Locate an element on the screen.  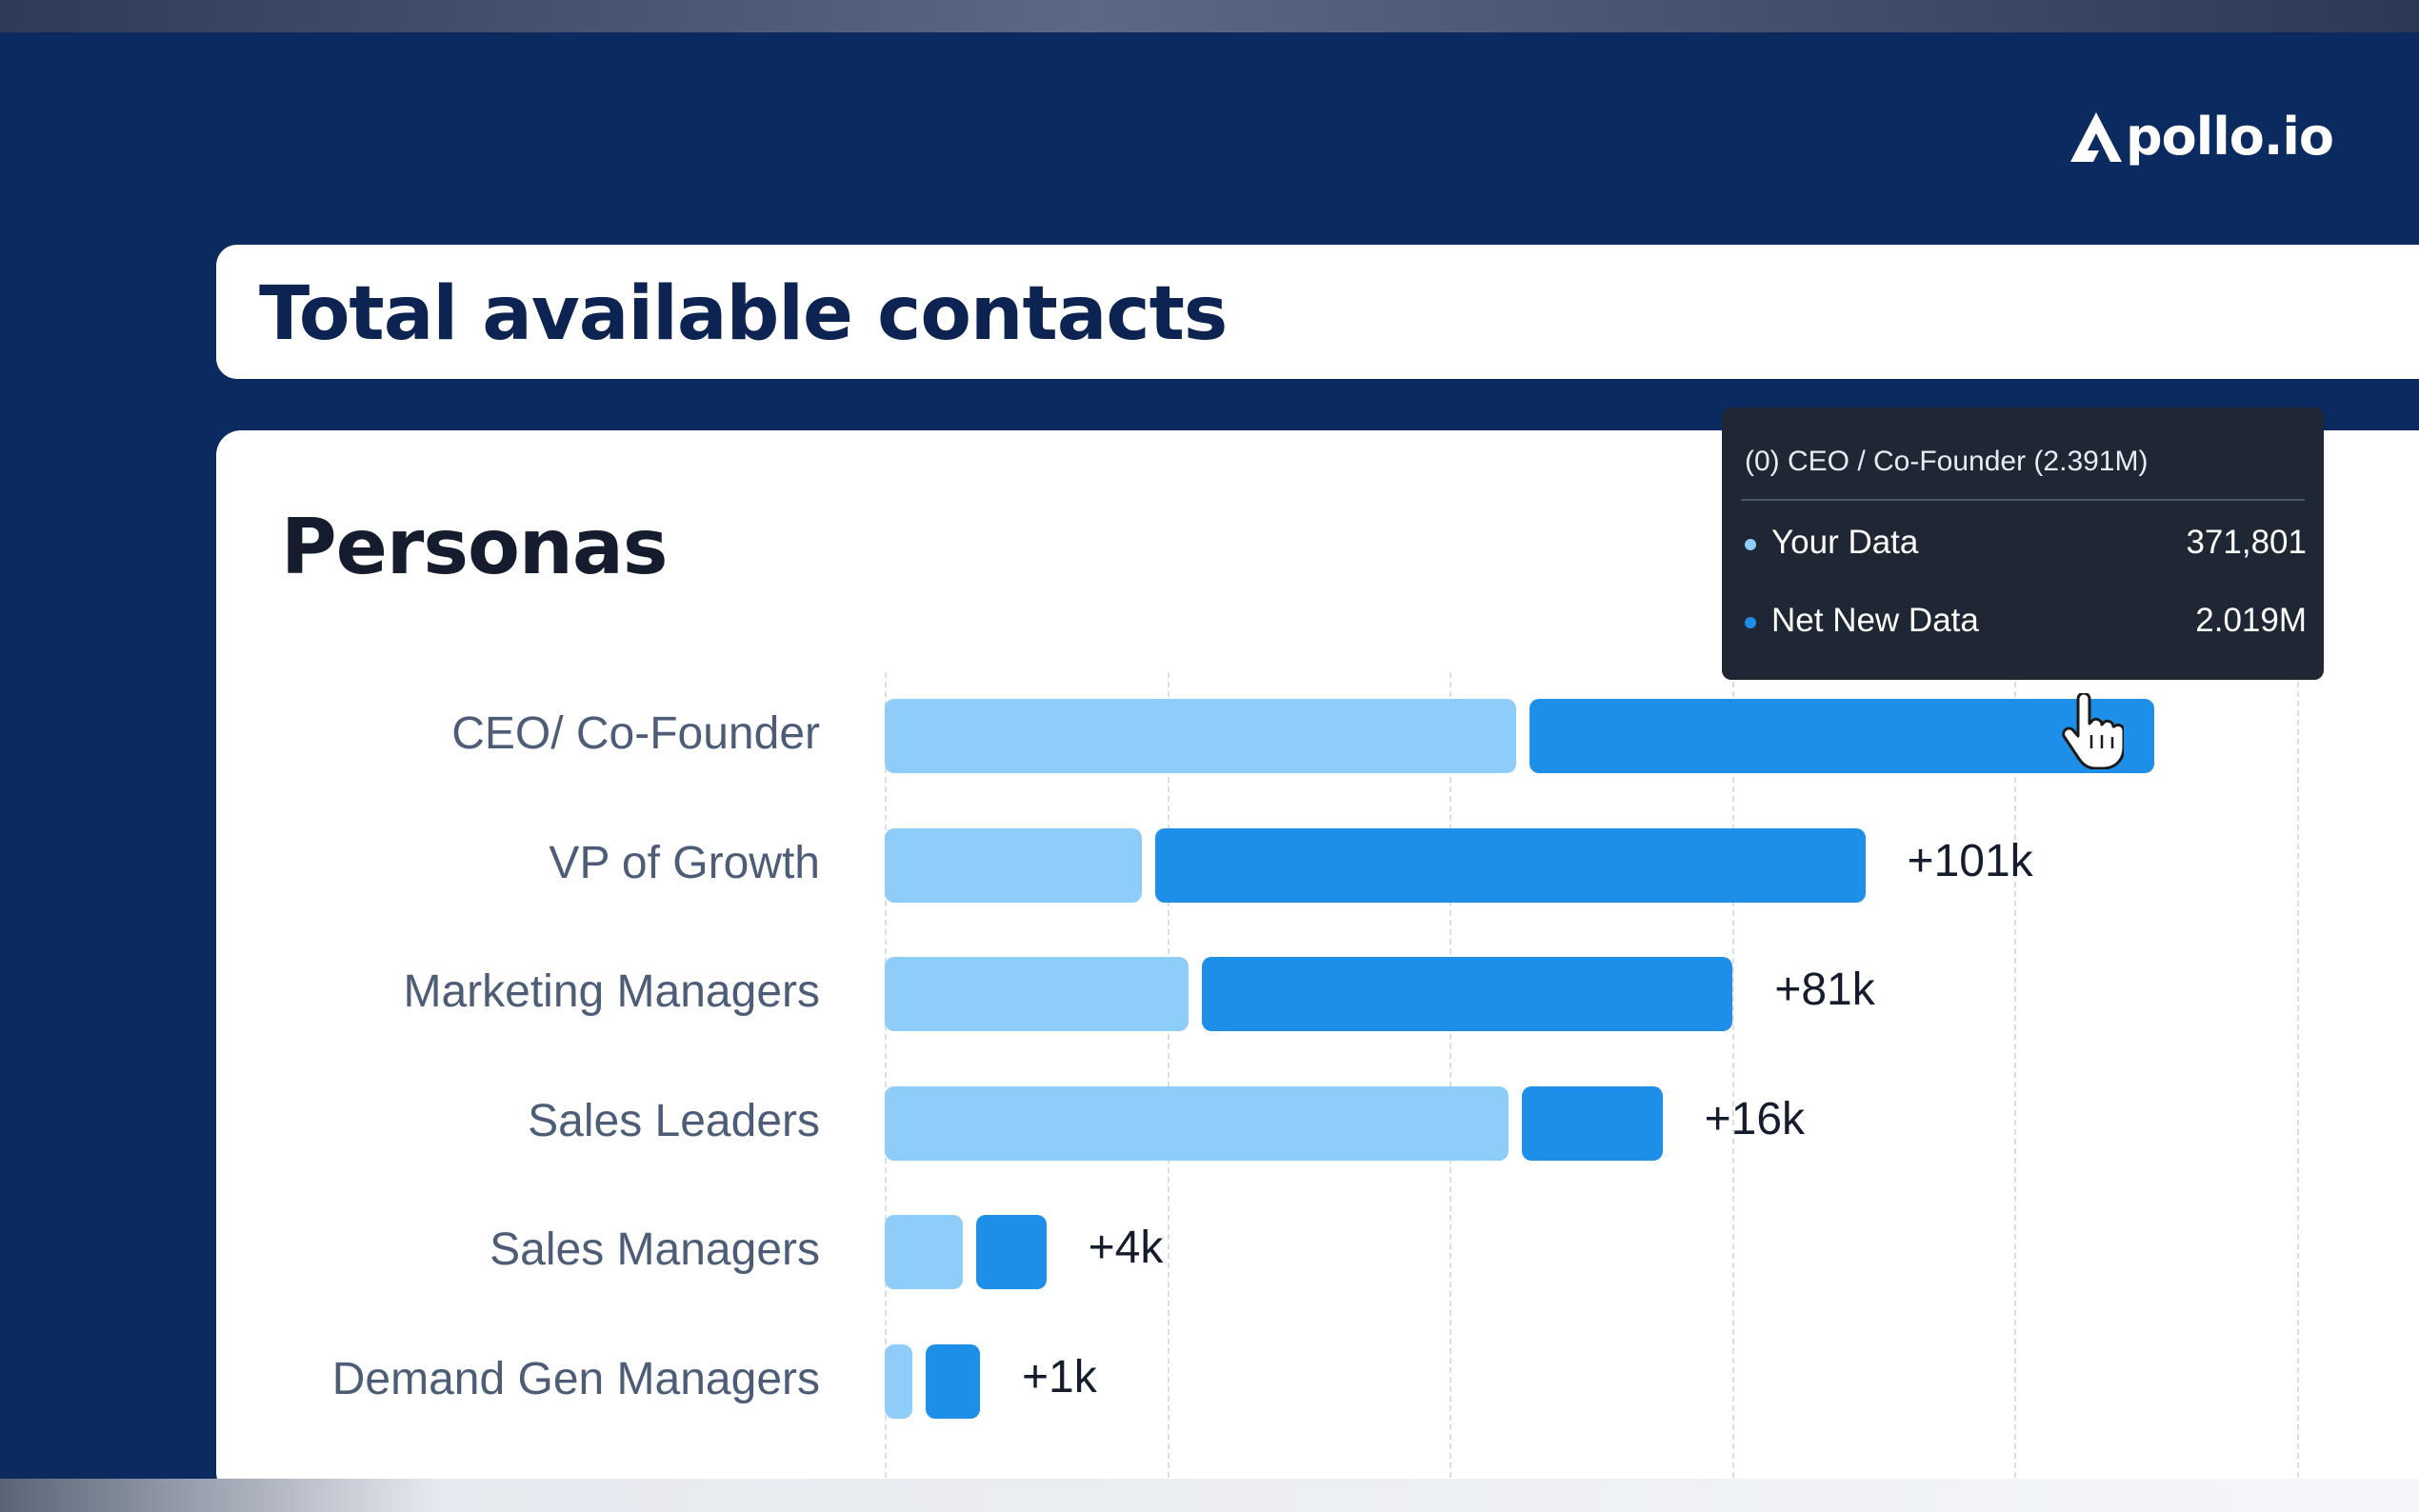
bar-delta-label: +81k is located at coordinates (1824, 990).